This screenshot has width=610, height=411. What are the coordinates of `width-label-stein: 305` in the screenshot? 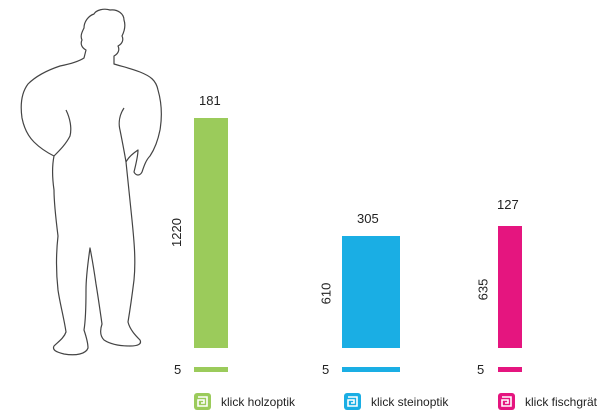 It's located at (368, 218).